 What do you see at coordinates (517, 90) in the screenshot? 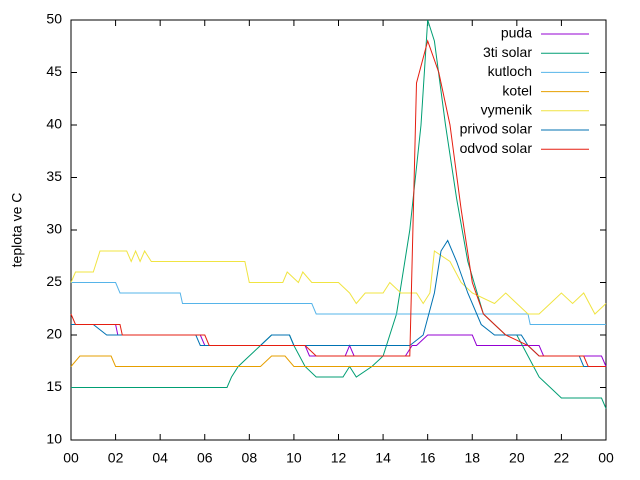
I see `legend-label: kotel` at bounding box center [517, 90].